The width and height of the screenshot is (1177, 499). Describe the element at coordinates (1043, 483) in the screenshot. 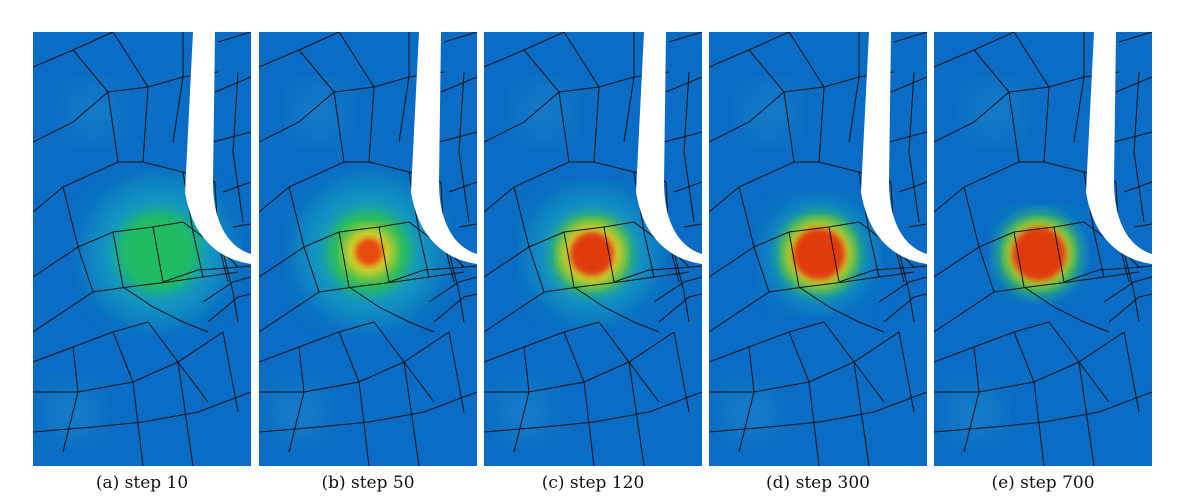

I see `caption-e: (e) step 700` at that location.